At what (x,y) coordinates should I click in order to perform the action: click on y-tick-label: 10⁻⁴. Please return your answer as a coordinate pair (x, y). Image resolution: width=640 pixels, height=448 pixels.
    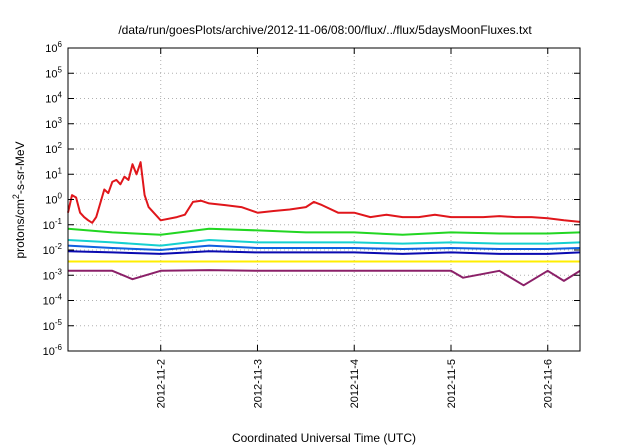
    Looking at the image, I should click on (53, 300).